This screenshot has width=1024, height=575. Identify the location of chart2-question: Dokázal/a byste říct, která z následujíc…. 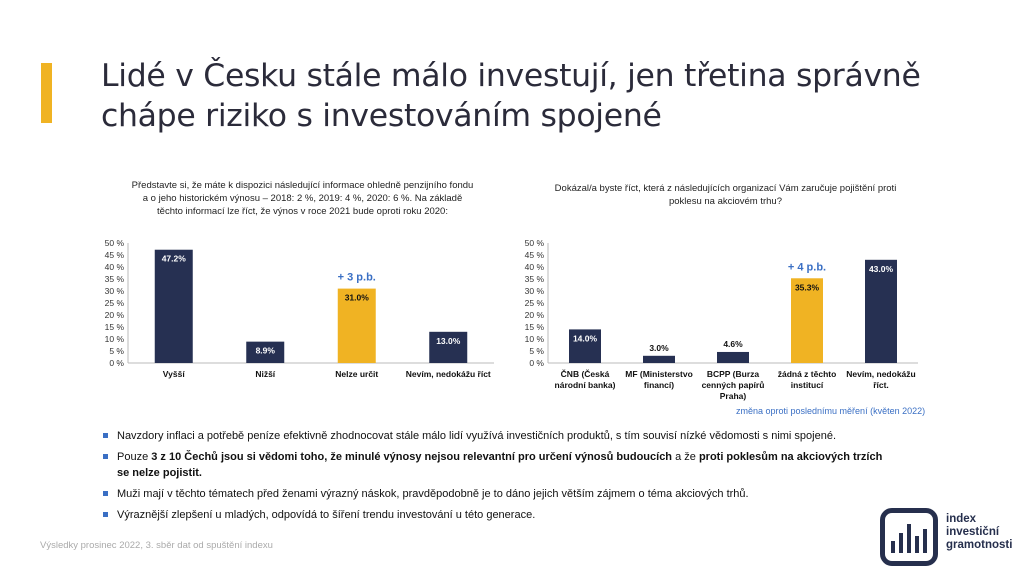
(725, 195).